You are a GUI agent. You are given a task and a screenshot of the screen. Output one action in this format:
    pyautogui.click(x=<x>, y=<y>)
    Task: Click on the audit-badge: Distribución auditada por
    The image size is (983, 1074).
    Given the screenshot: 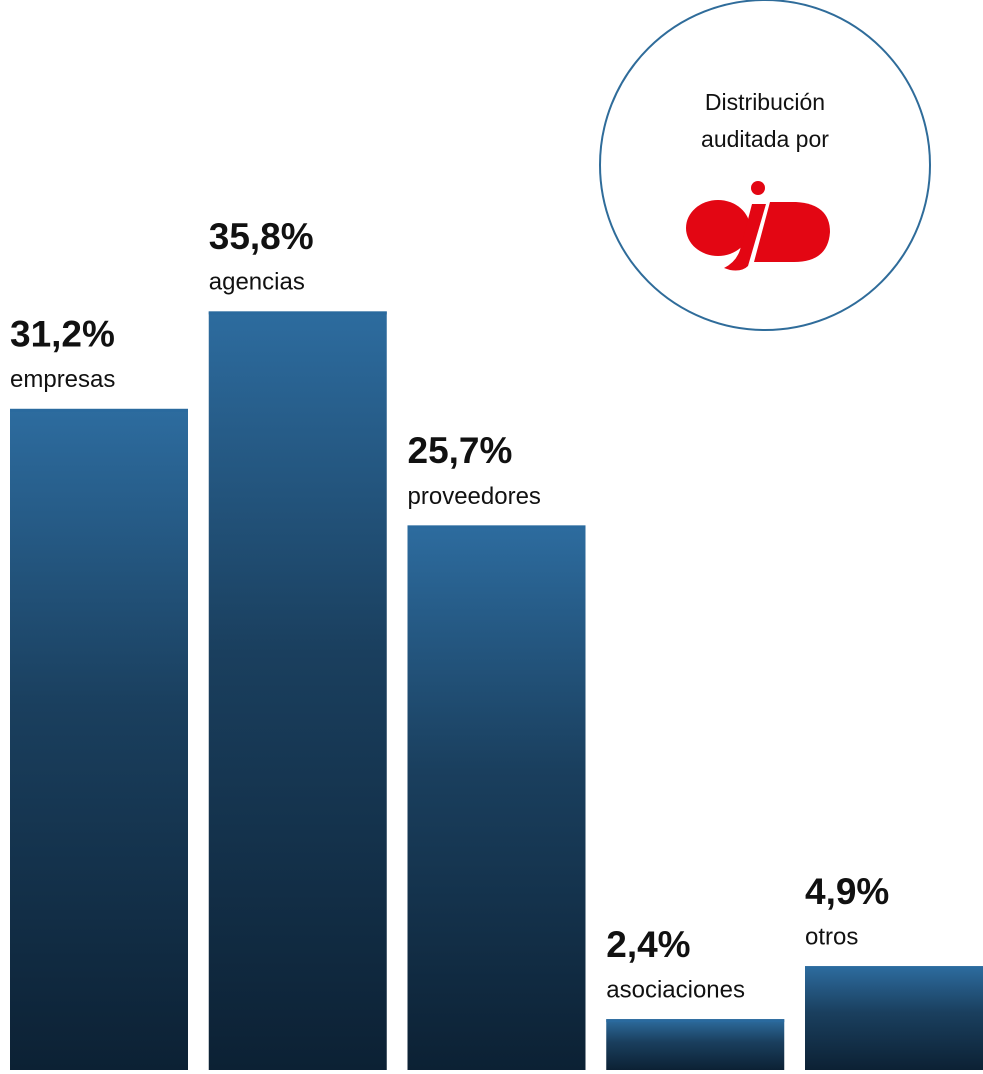 What is the action you would take?
    pyautogui.click(x=765, y=165)
    